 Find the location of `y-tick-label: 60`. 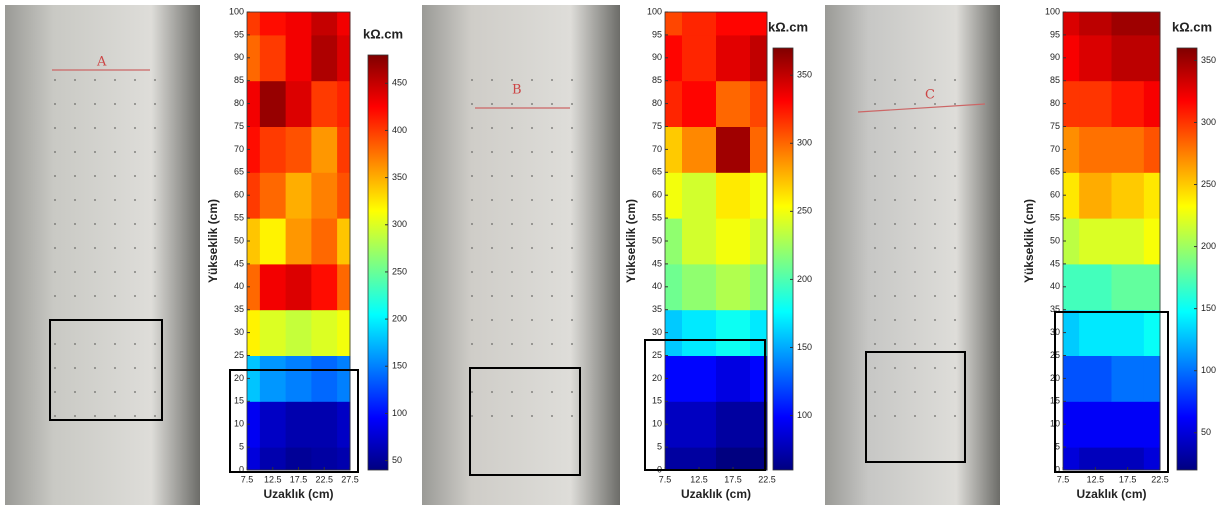

y-tick-label: 60 is located at coordinates (657, 195).